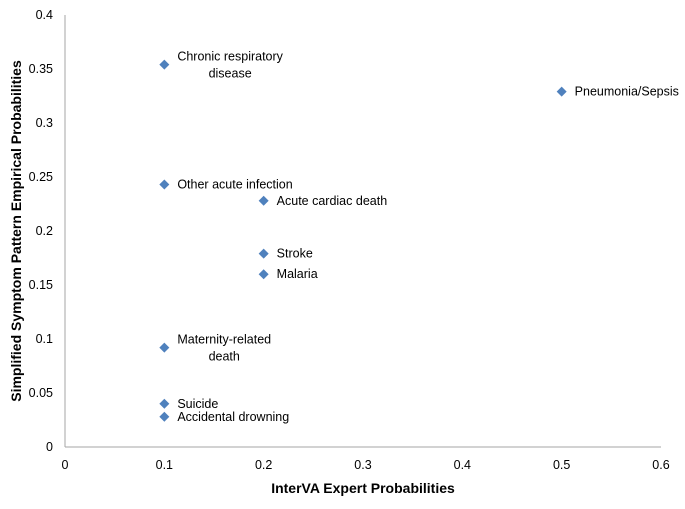 Image resolution: width=685 pixels, height=509 pixels. Describe the element at coordinates (164, 465) in the screenshot. I see `x-tick-label: 0.1` at that location.